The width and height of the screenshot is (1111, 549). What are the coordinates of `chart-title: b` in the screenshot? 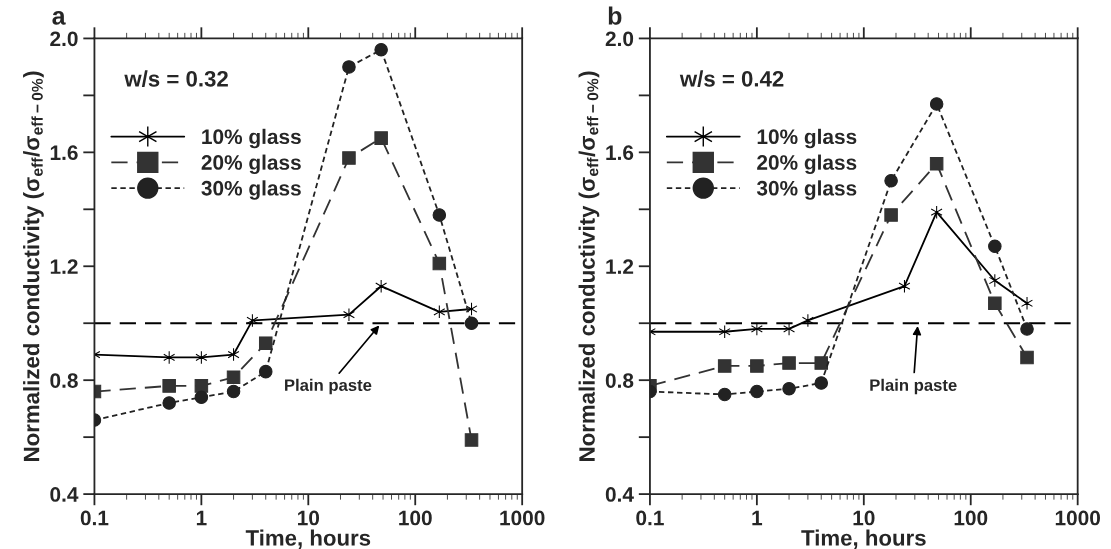 It's located at (615, 15).